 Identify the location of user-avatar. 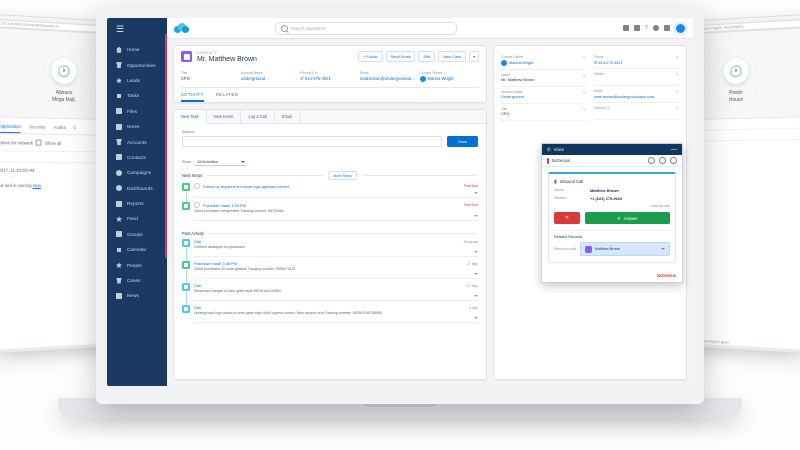
(680, 28).